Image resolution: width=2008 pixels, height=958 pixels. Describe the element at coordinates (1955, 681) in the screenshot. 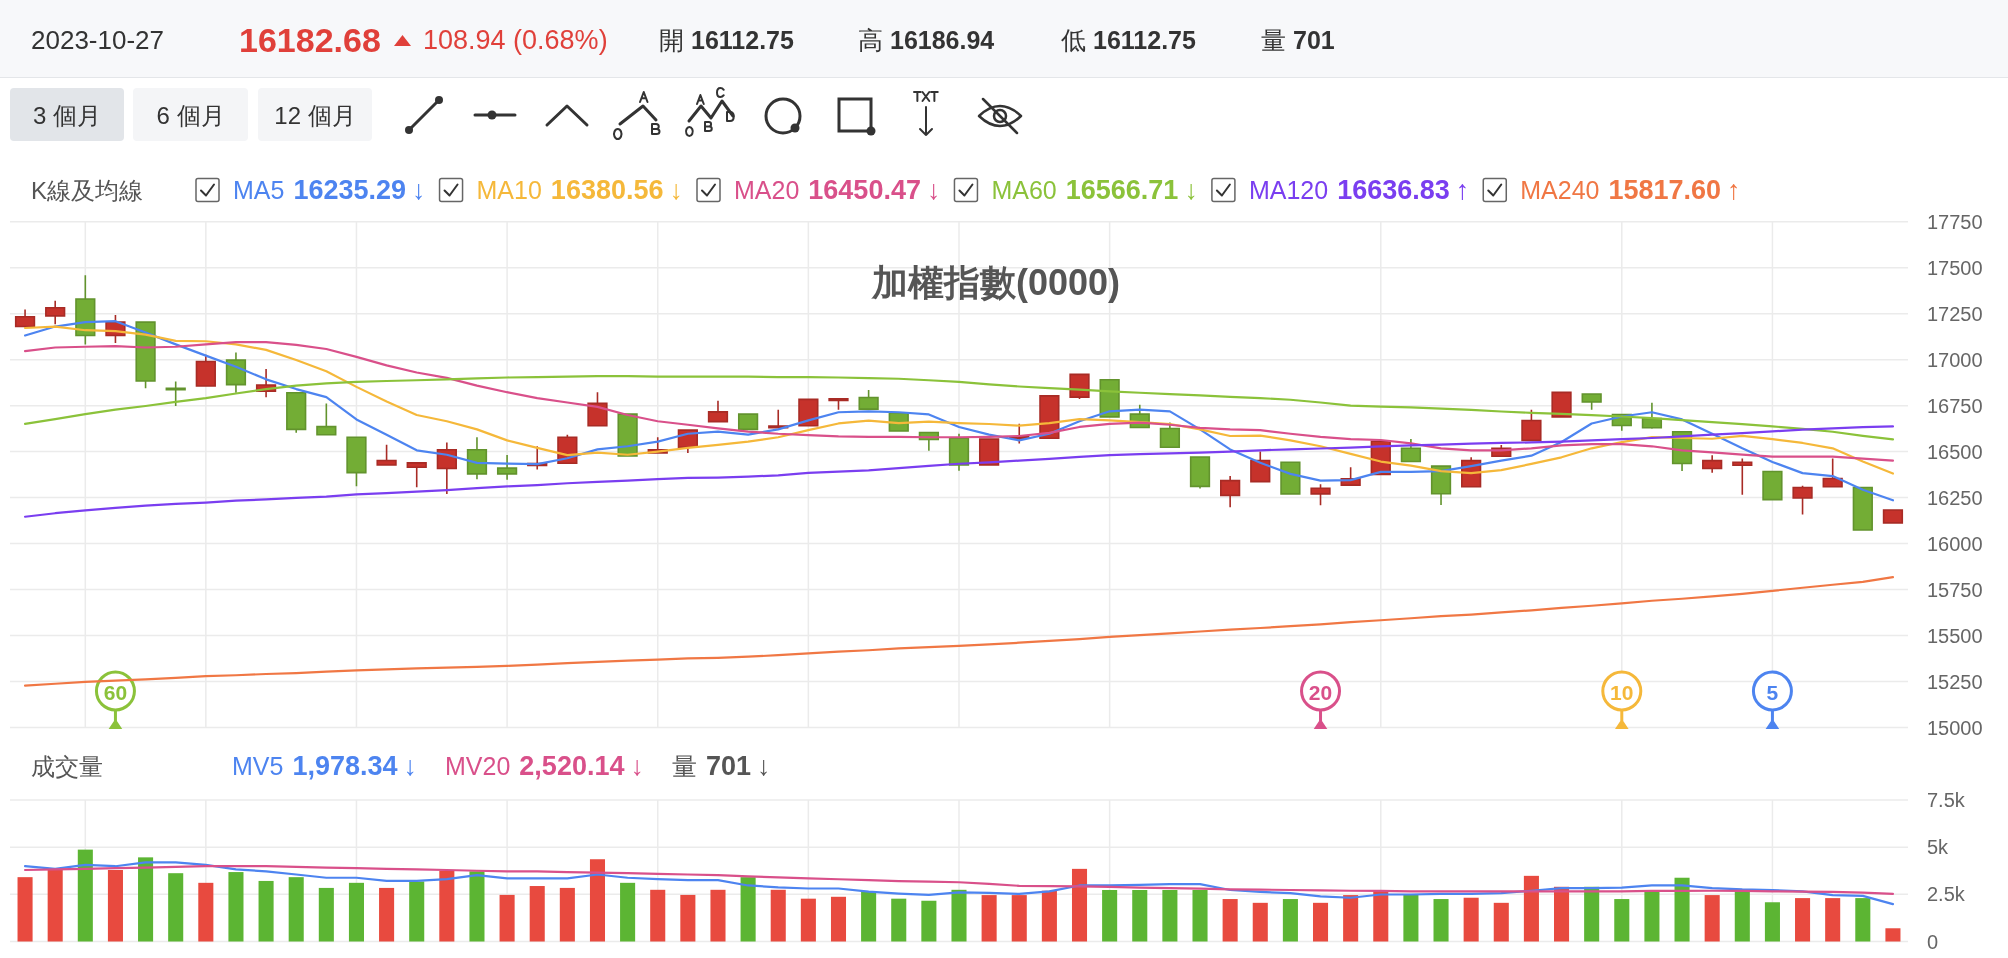

I see `y-tick-label: 15250` at that location.